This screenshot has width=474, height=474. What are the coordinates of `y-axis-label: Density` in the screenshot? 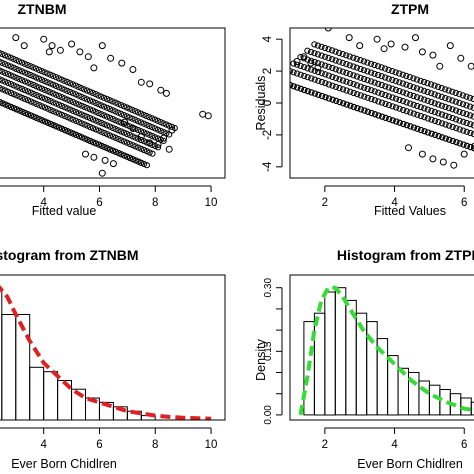 It's located at (261, 359).